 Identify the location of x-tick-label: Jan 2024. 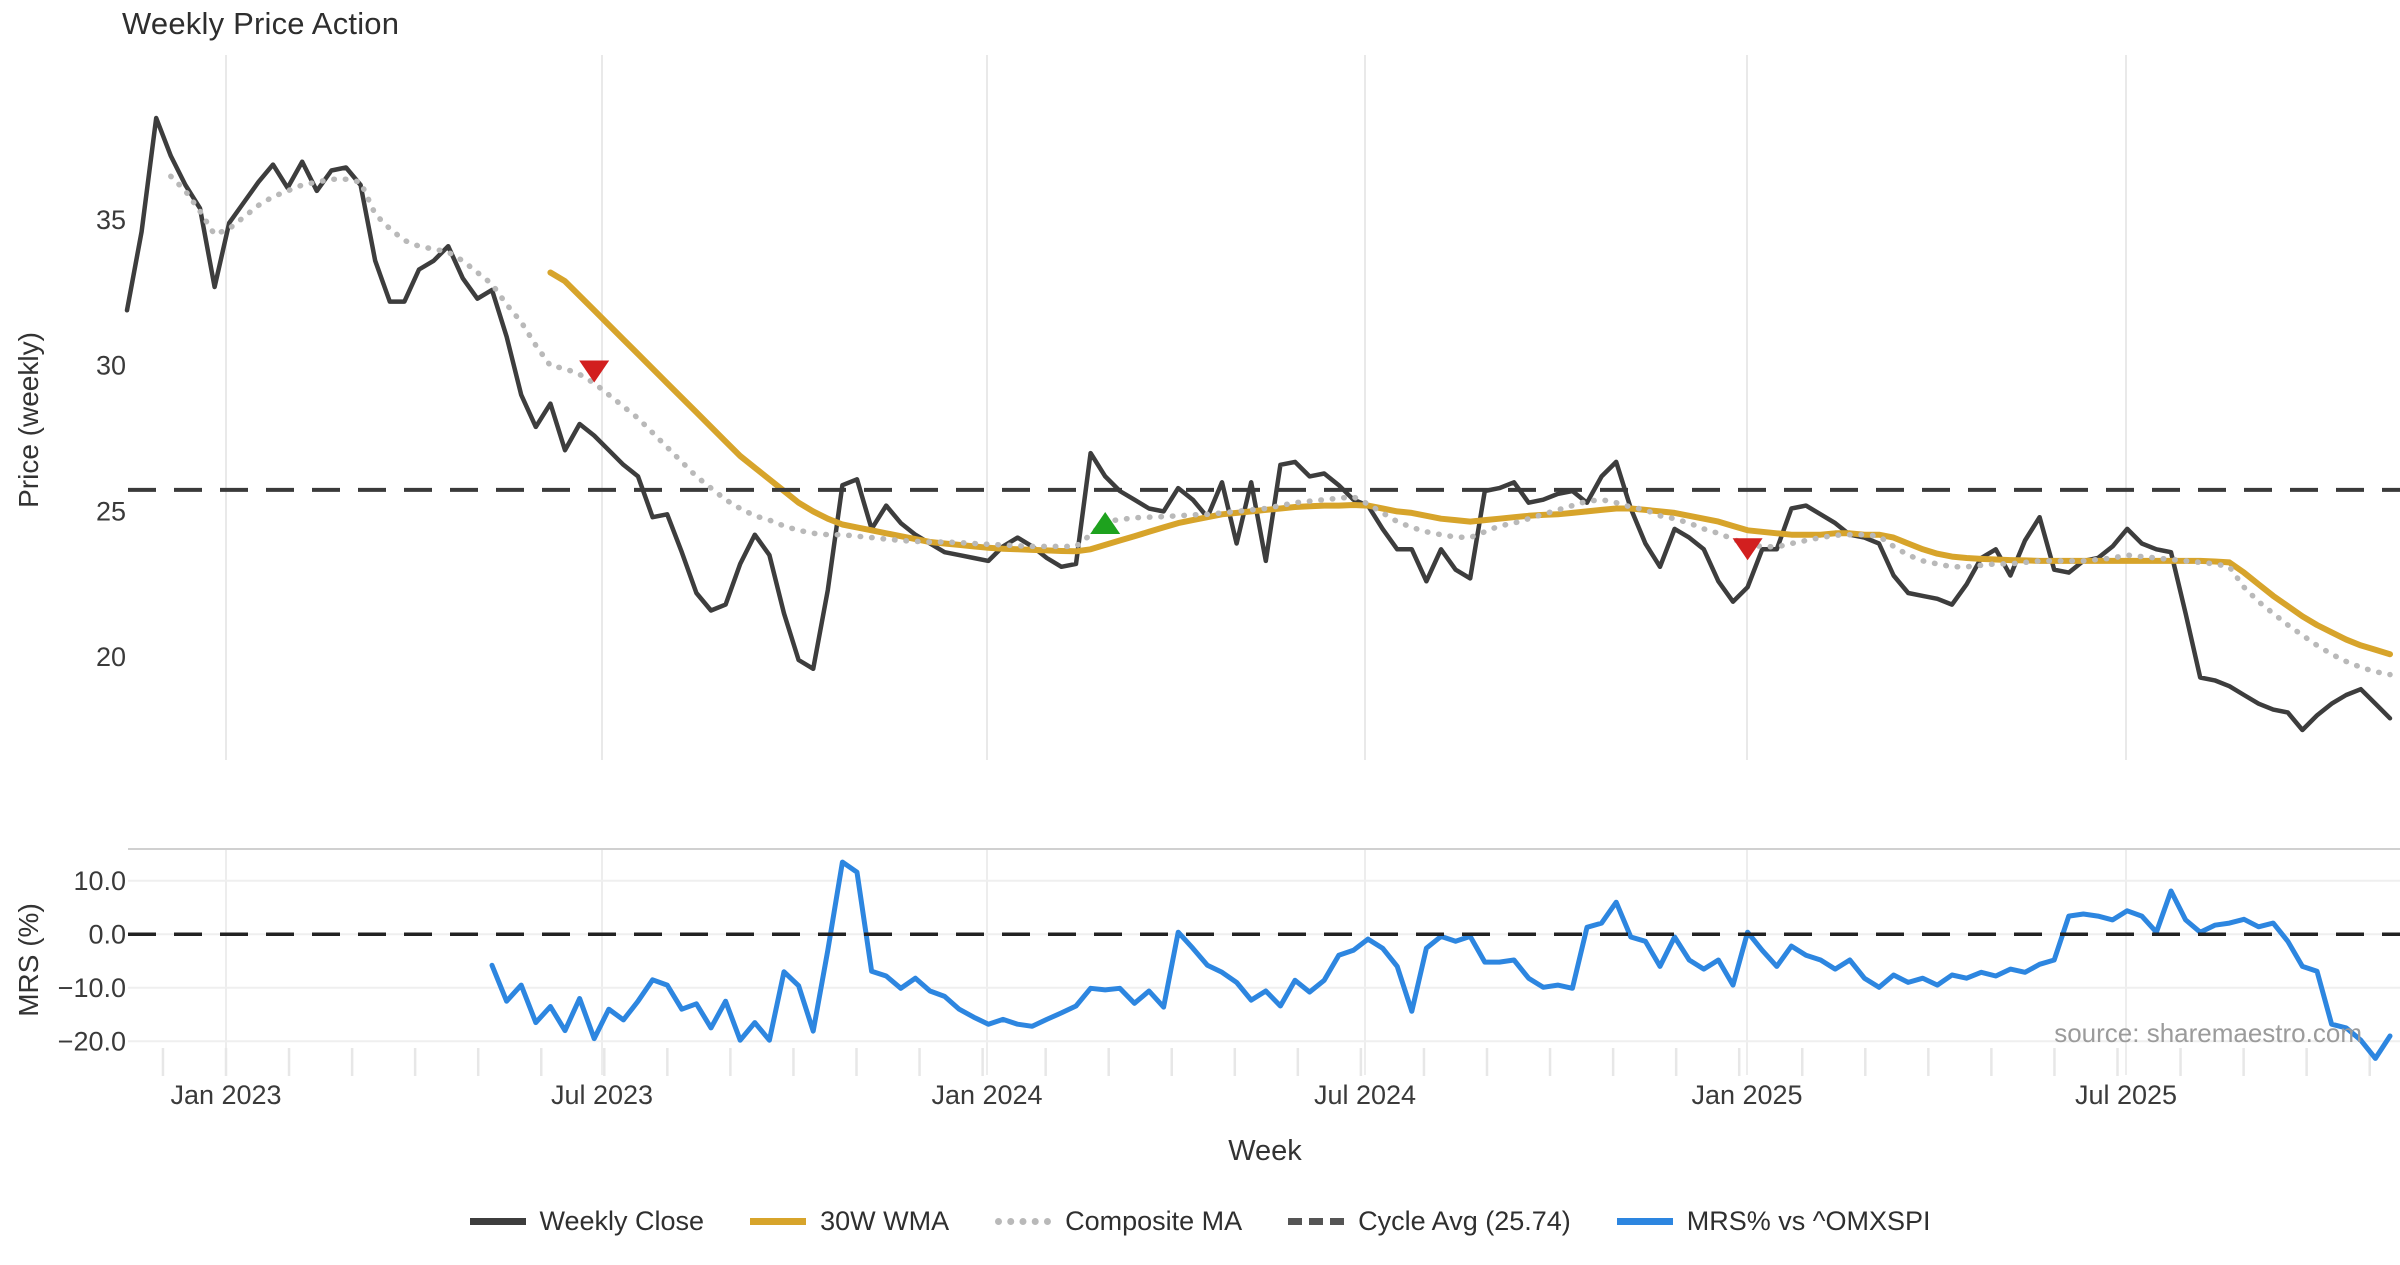
(986, 1095).